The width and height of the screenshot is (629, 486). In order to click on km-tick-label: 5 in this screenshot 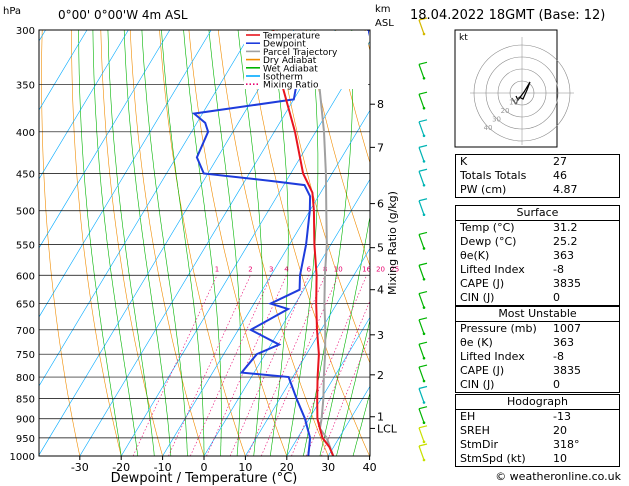, I will do `click(380, 248)`.